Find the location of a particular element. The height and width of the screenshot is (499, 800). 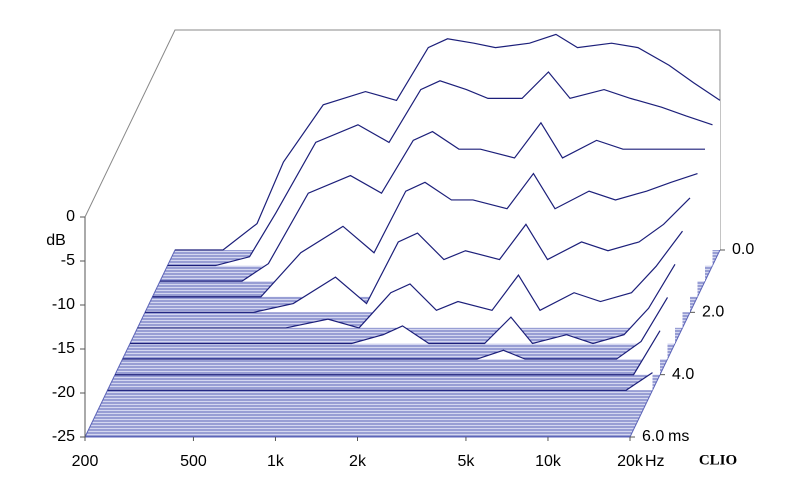

y-axis-label: dB is located at coordinates (56, 240).